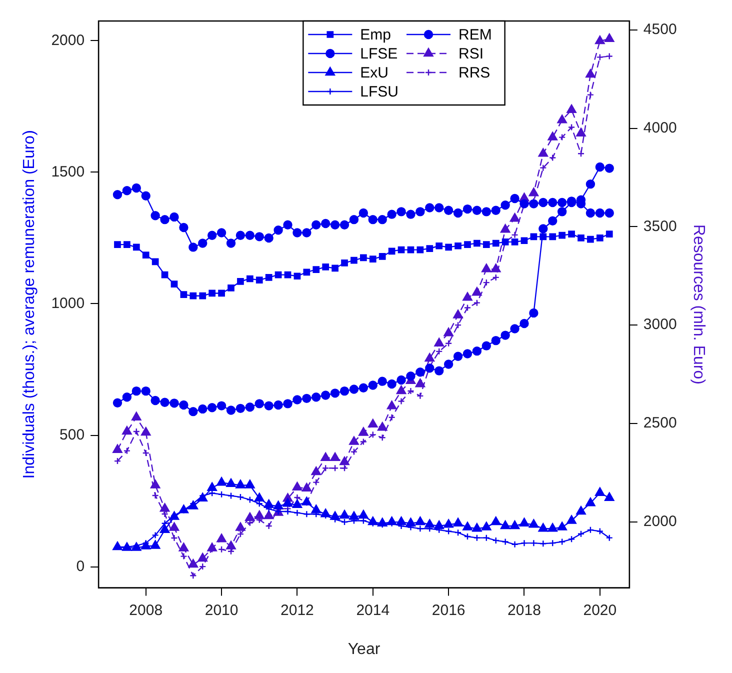  What do you see at coordinates (373, 610) in the screenshot?
I see `x-tick-label: 2014` at bounding box center [373, 610].